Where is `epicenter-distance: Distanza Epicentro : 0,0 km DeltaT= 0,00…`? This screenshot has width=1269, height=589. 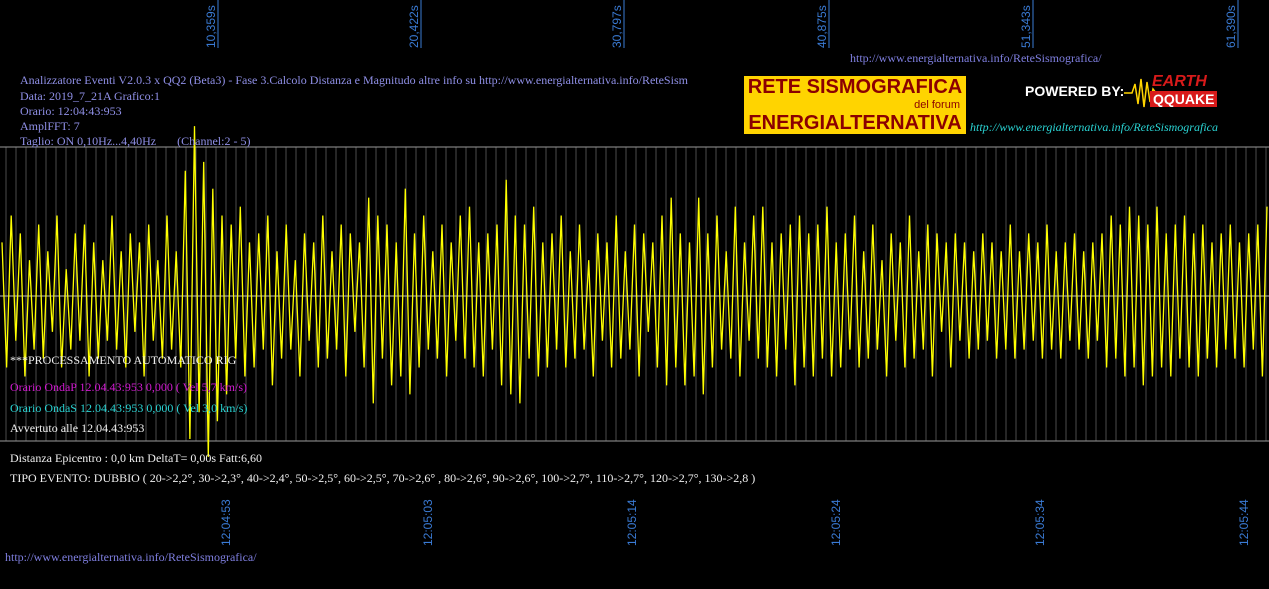
epicenter-distance: Distanza Epicentro : 0,0 km DeltaT= 0,00… is located at coordinates (136, 458).